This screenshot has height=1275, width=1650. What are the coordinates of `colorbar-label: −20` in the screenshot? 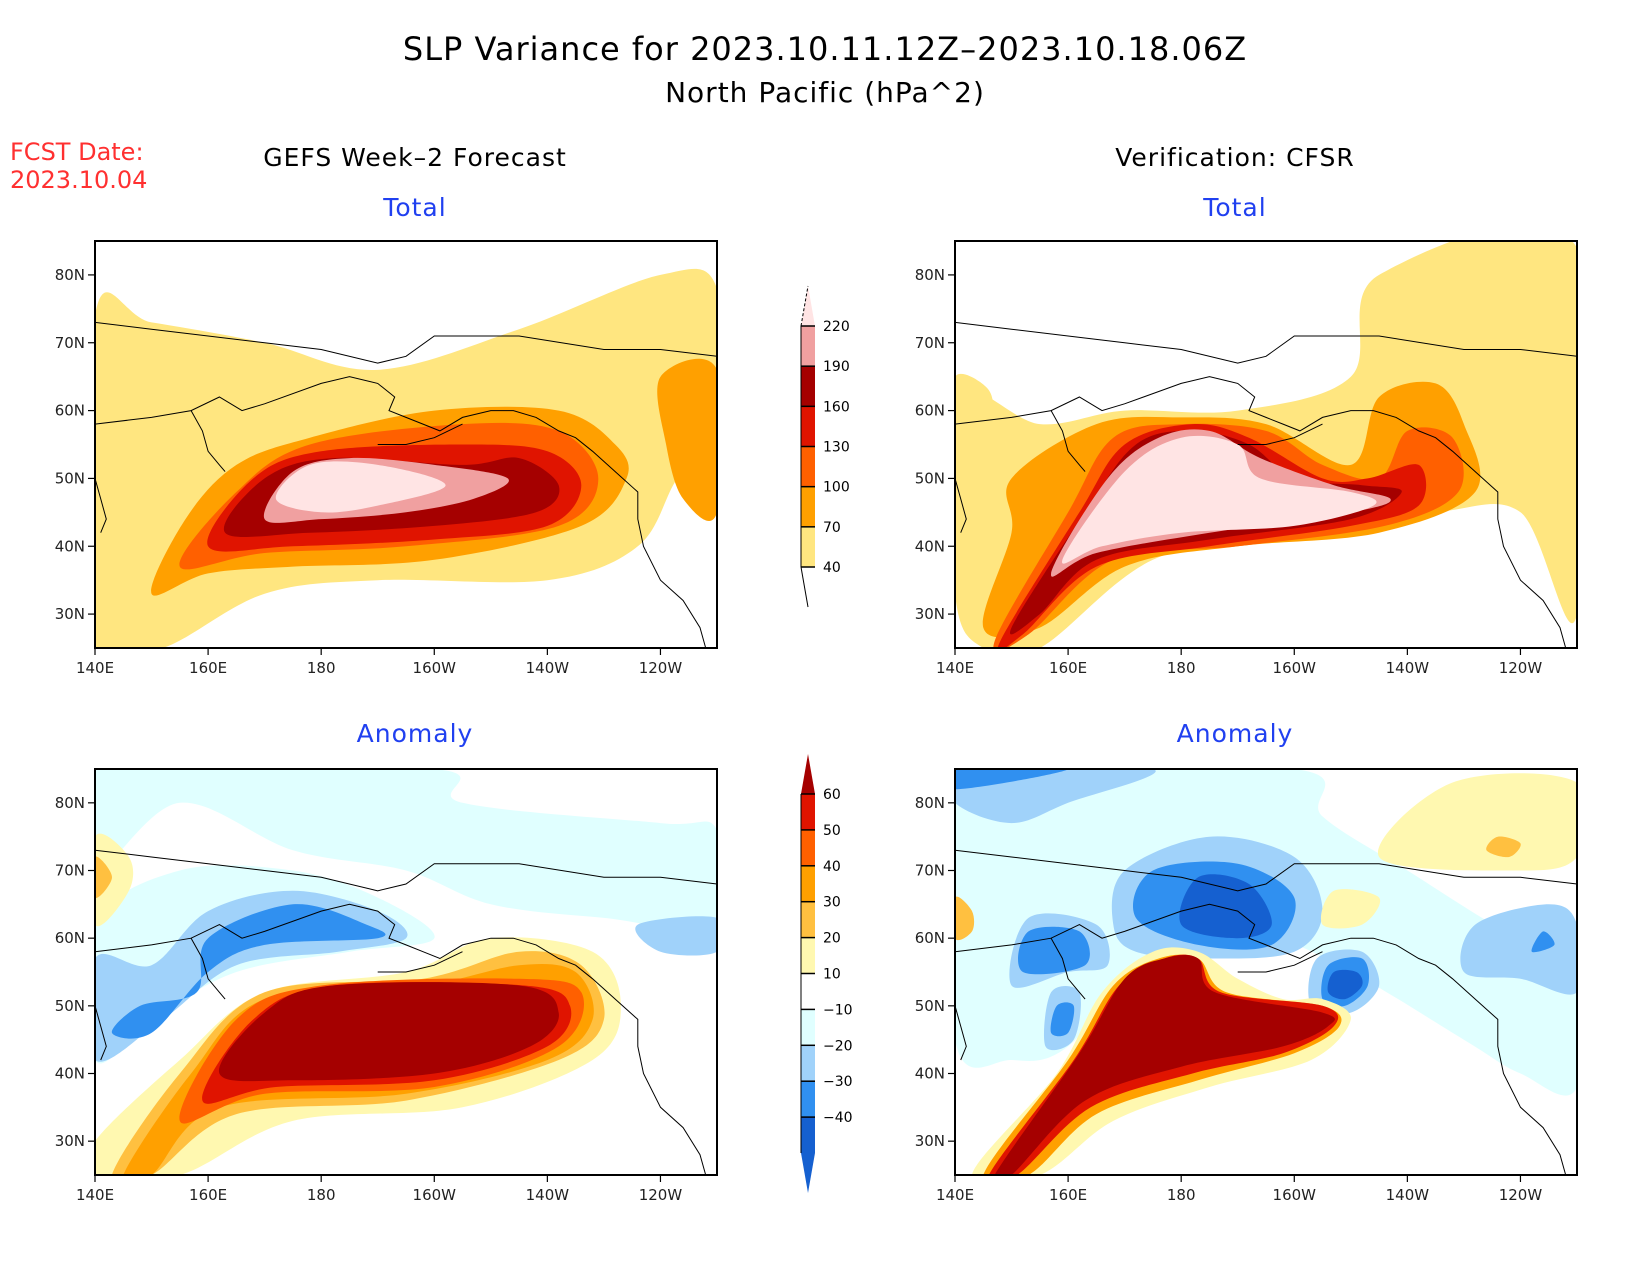 It's located at (838, 1046).